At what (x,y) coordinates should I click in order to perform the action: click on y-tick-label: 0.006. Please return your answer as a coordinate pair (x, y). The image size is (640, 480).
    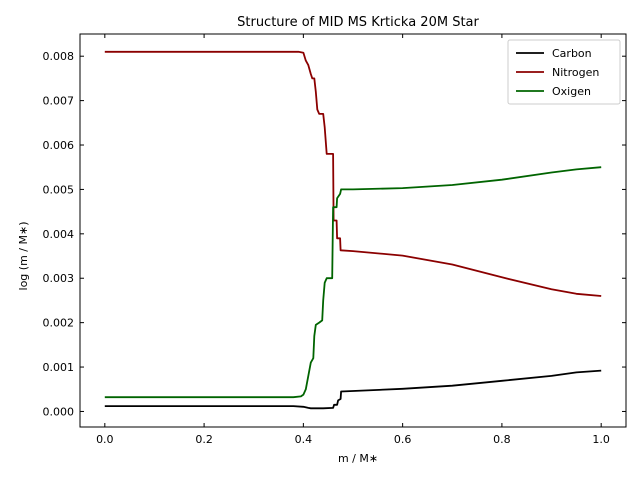
    Looking at the image, I should click on (59, 145).